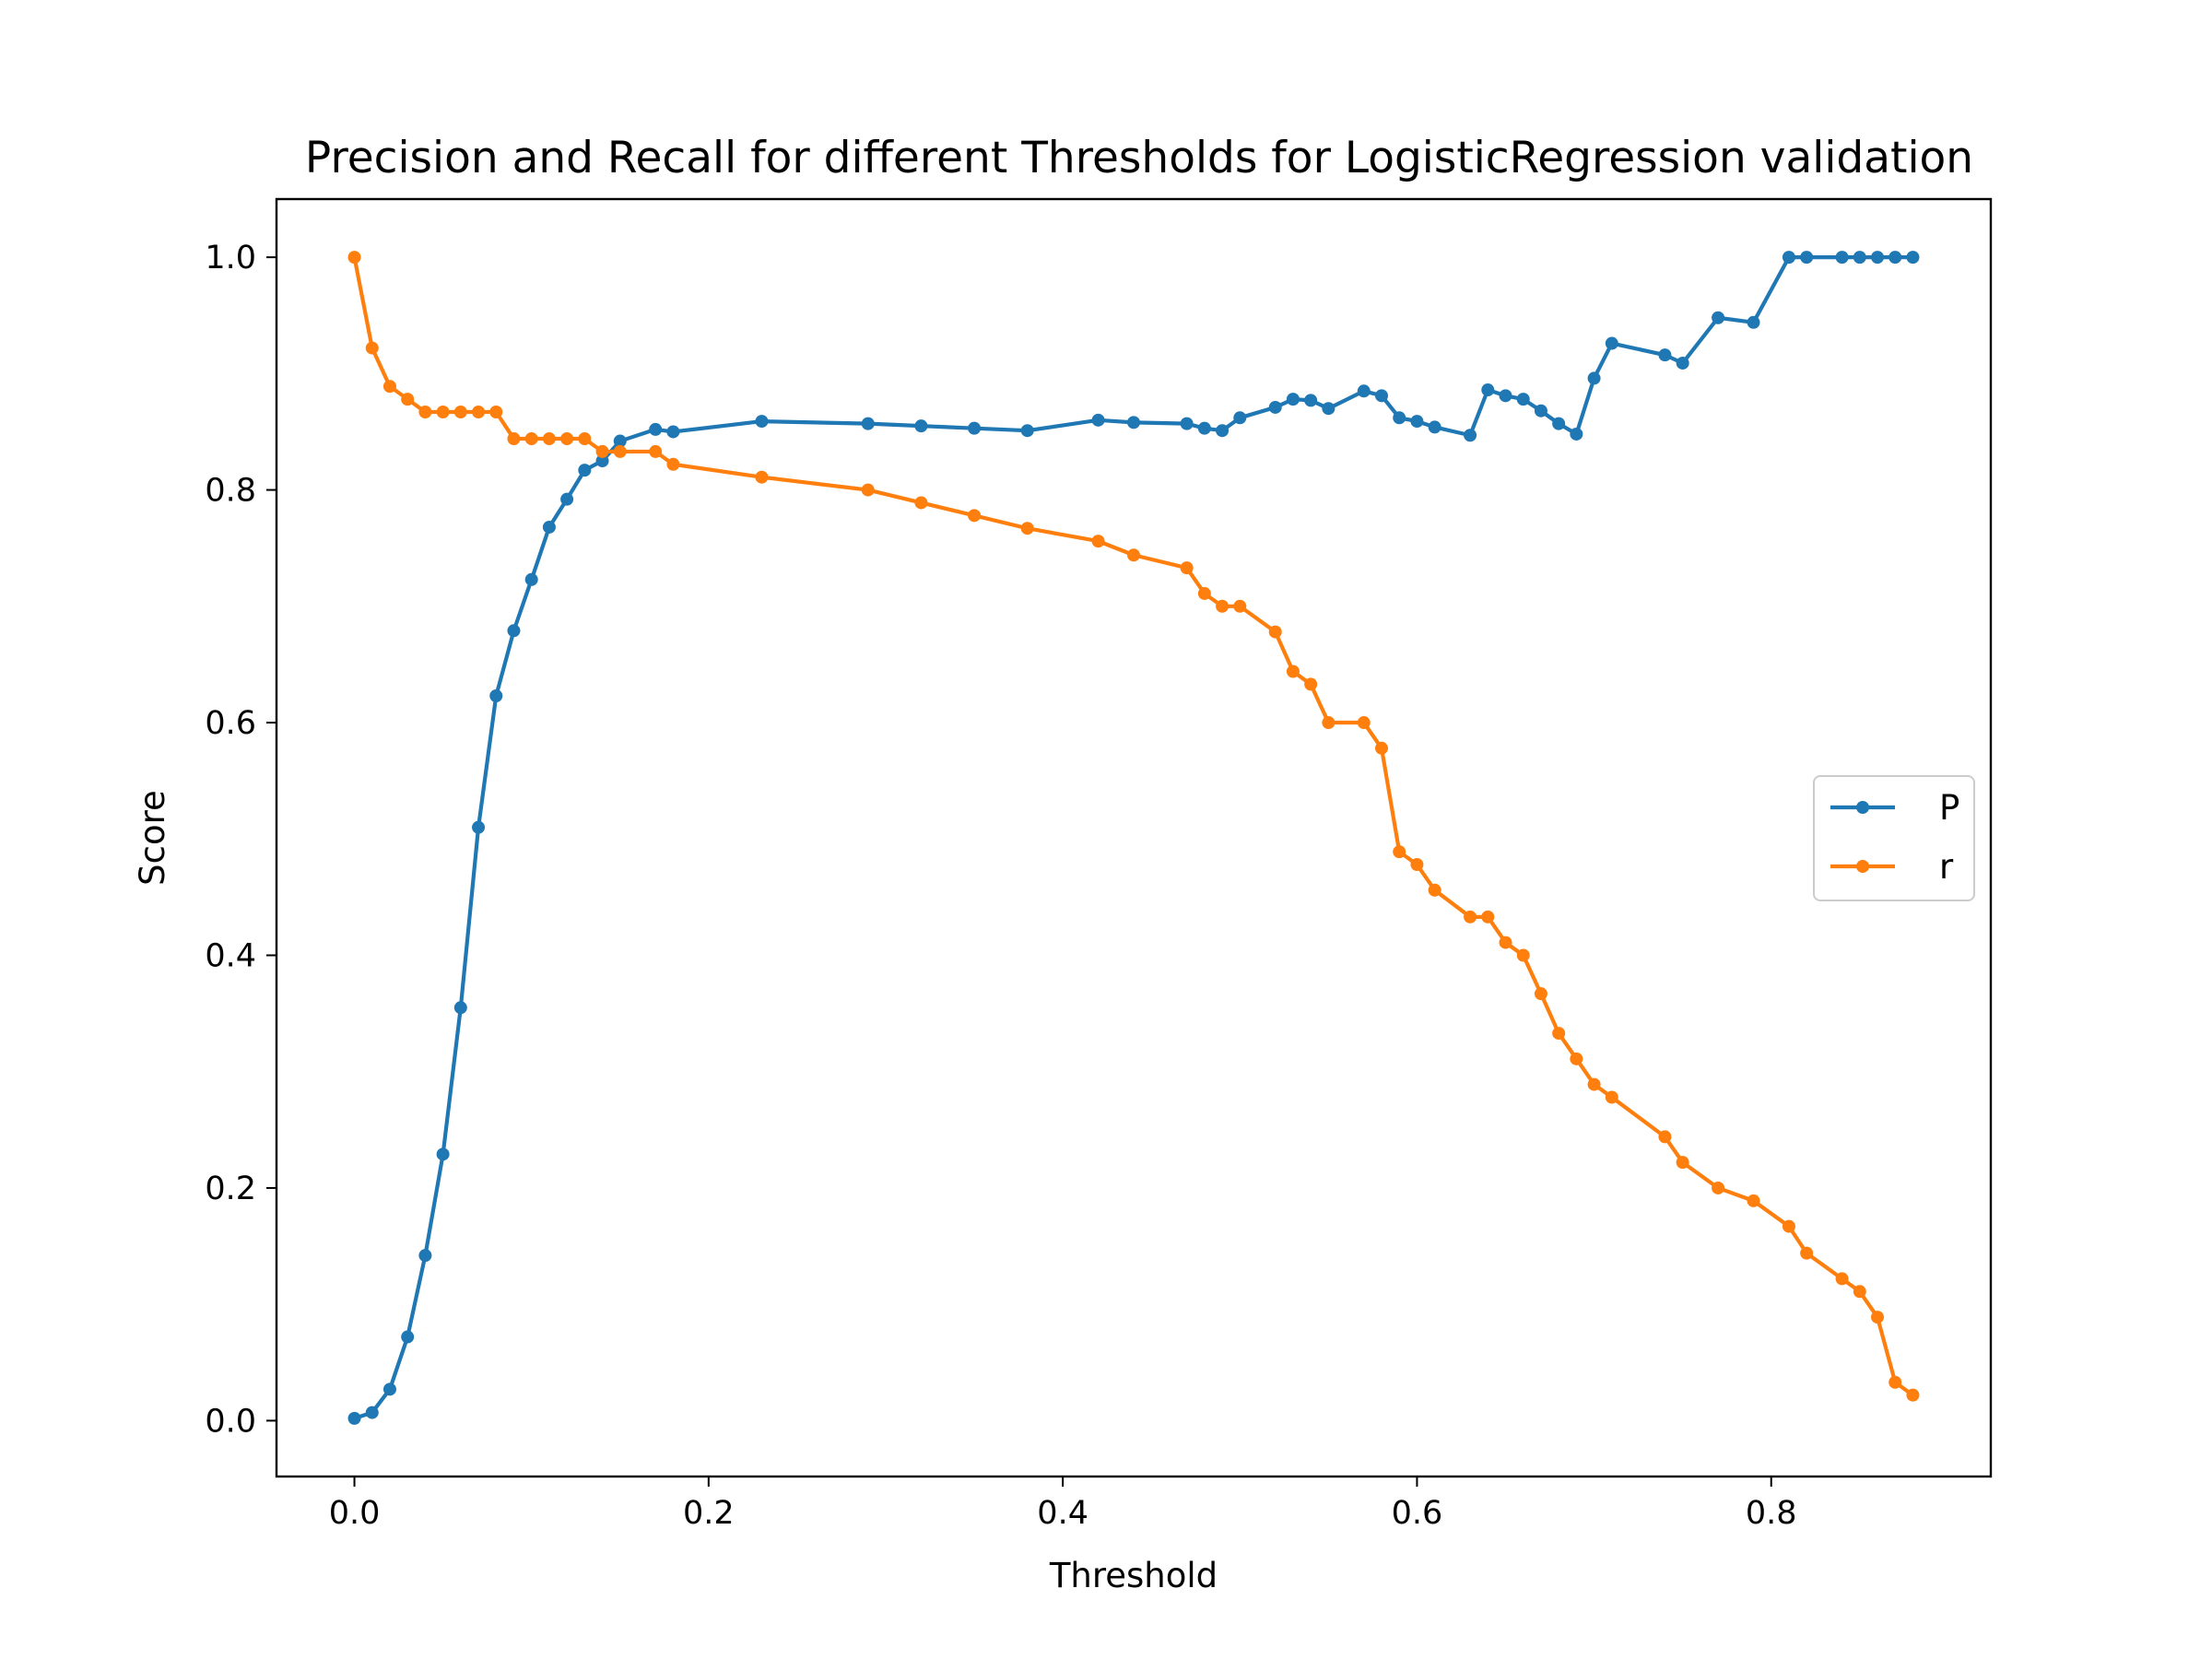  What do you see at coordinates (230, 1189) in the screenshot?
I see `y-tick-label: 0.2` at bounding box center [230, 1189].